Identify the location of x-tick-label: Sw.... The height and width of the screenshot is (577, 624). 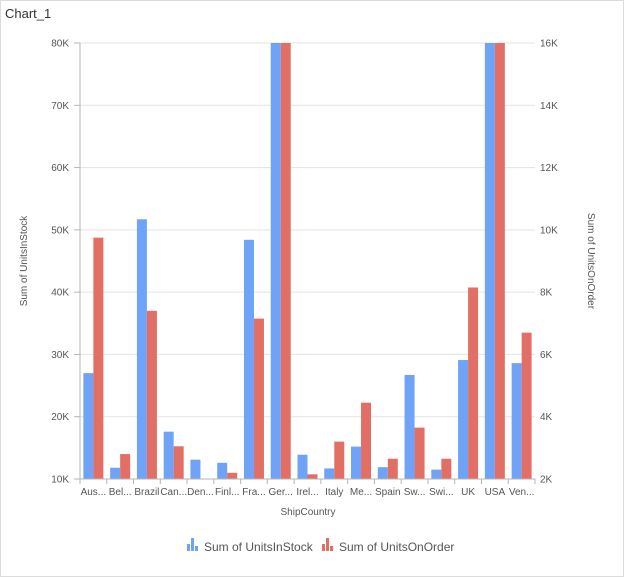
(415, 492).